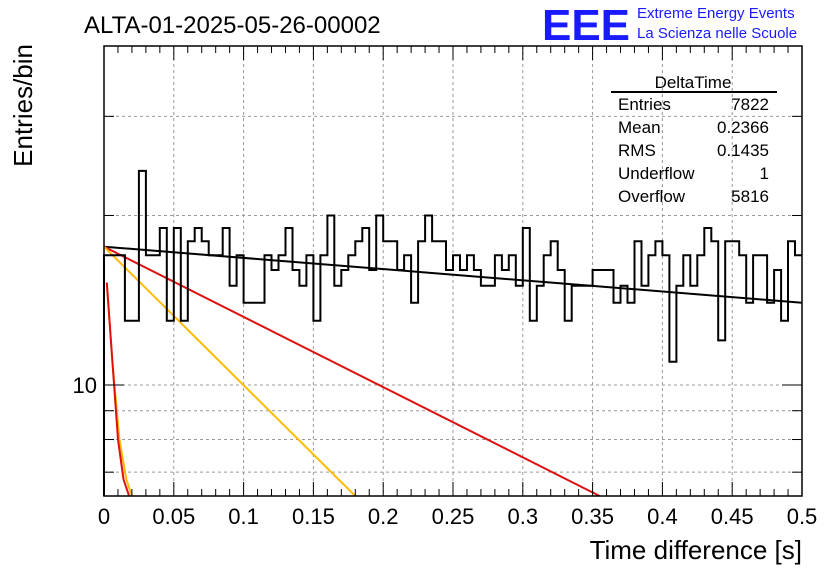  Describe the element at coordinates (662, 516) in the screenshot. I see `x-tick-label: 0.4` at that location.